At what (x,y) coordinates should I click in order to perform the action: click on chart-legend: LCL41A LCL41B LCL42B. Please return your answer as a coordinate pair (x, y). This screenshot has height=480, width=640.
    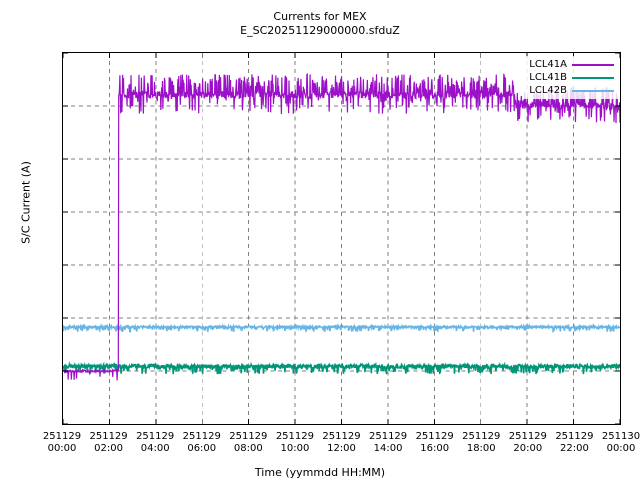
    Looking at the image, I should click on (570, 77).